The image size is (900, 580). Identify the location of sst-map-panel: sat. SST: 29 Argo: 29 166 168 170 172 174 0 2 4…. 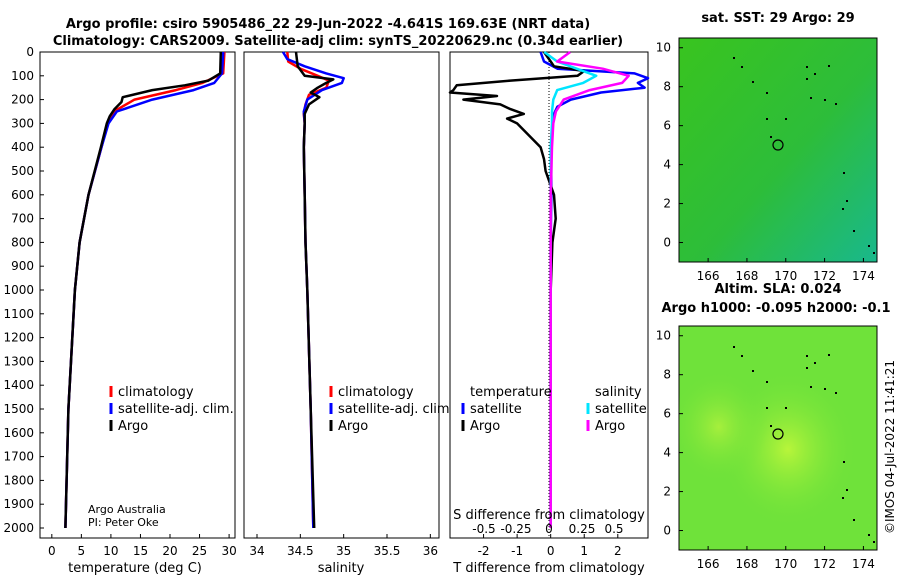
(767, 147).